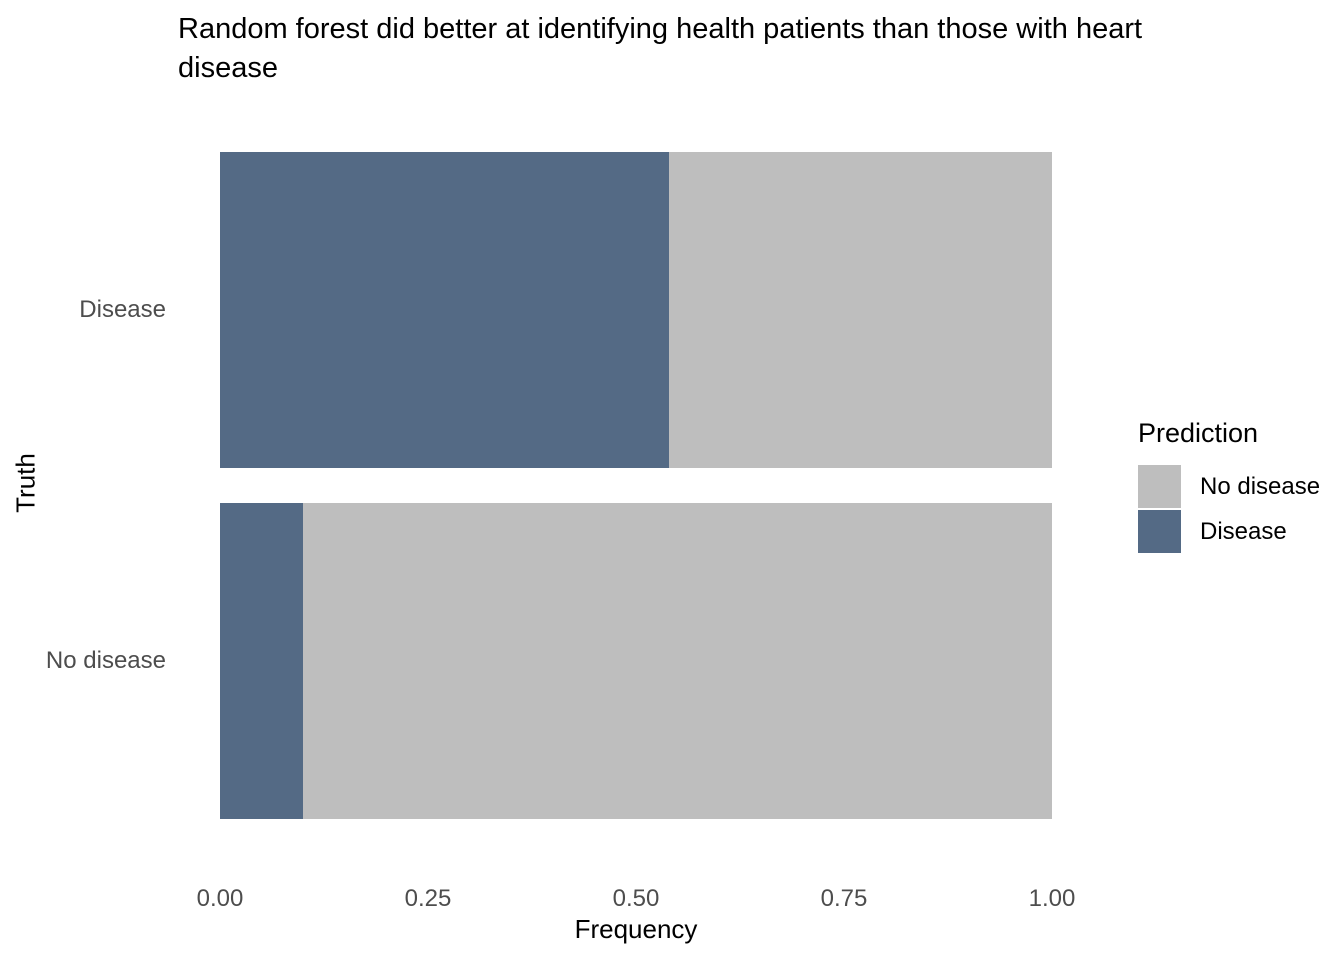 This screenshot has width=1344, height=960. Describe the element at coordinates (860, 310) in the screenshot. I see `bar-segment-disease-no-disease` at that location.